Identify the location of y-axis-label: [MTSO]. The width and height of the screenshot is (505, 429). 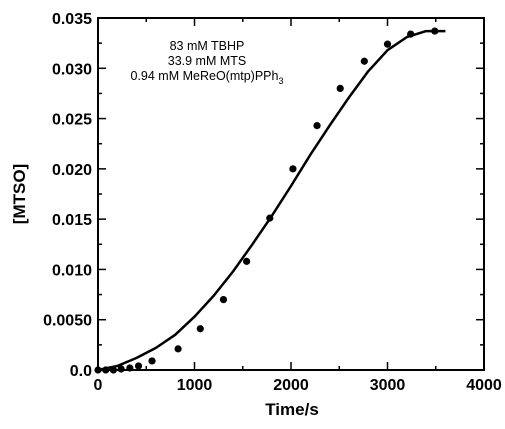
(19, 194).